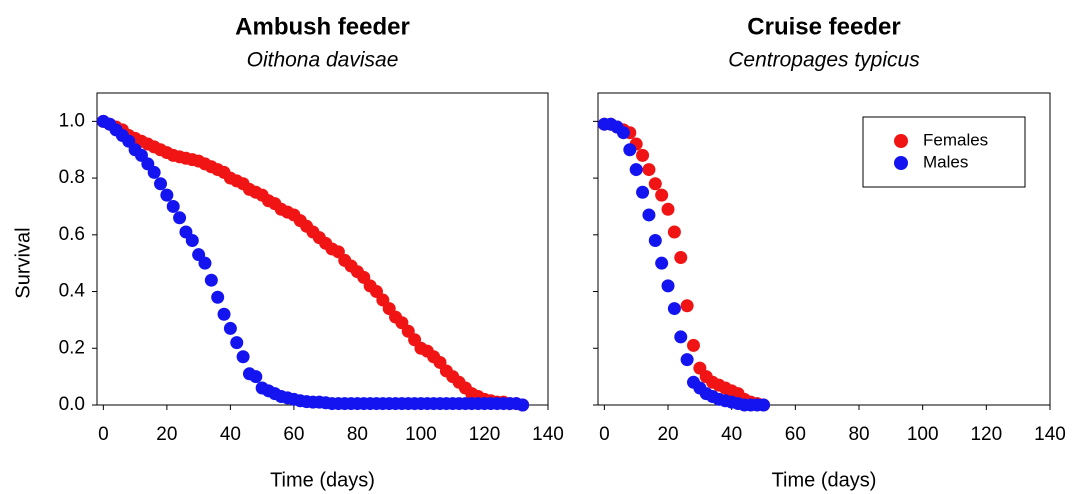  I want to click on y-tick-label: 0.6, so click(72, 234).